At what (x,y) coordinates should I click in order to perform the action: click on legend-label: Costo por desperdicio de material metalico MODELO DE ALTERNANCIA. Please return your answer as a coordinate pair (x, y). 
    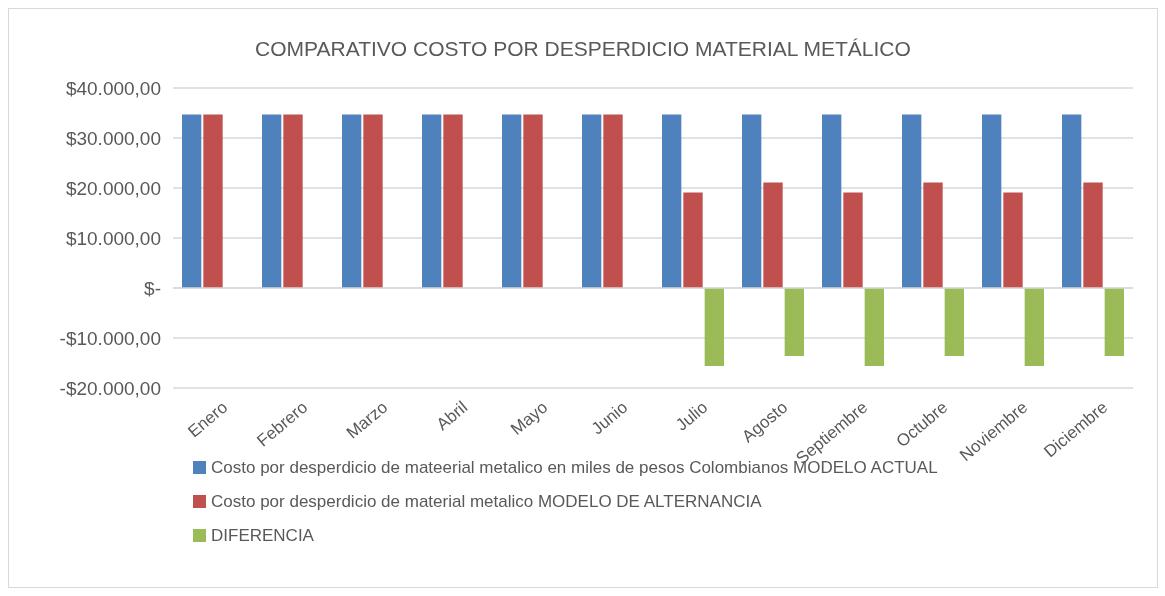
    Looking at the image, I should click on (487, 501).